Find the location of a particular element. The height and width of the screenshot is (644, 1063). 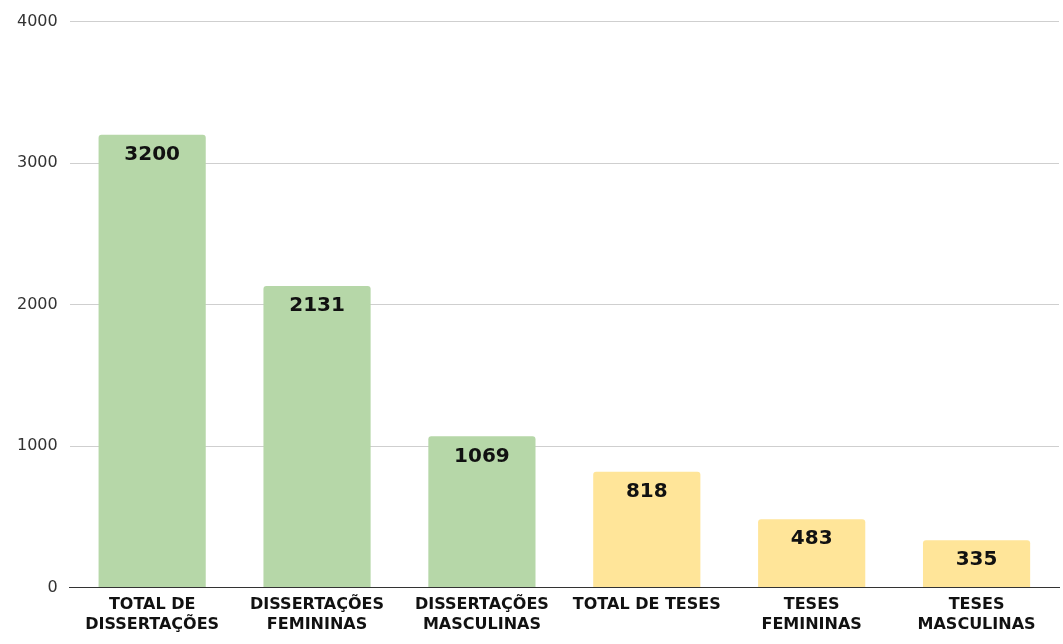

data-label: 1069 is located at coordinates (482, 454).